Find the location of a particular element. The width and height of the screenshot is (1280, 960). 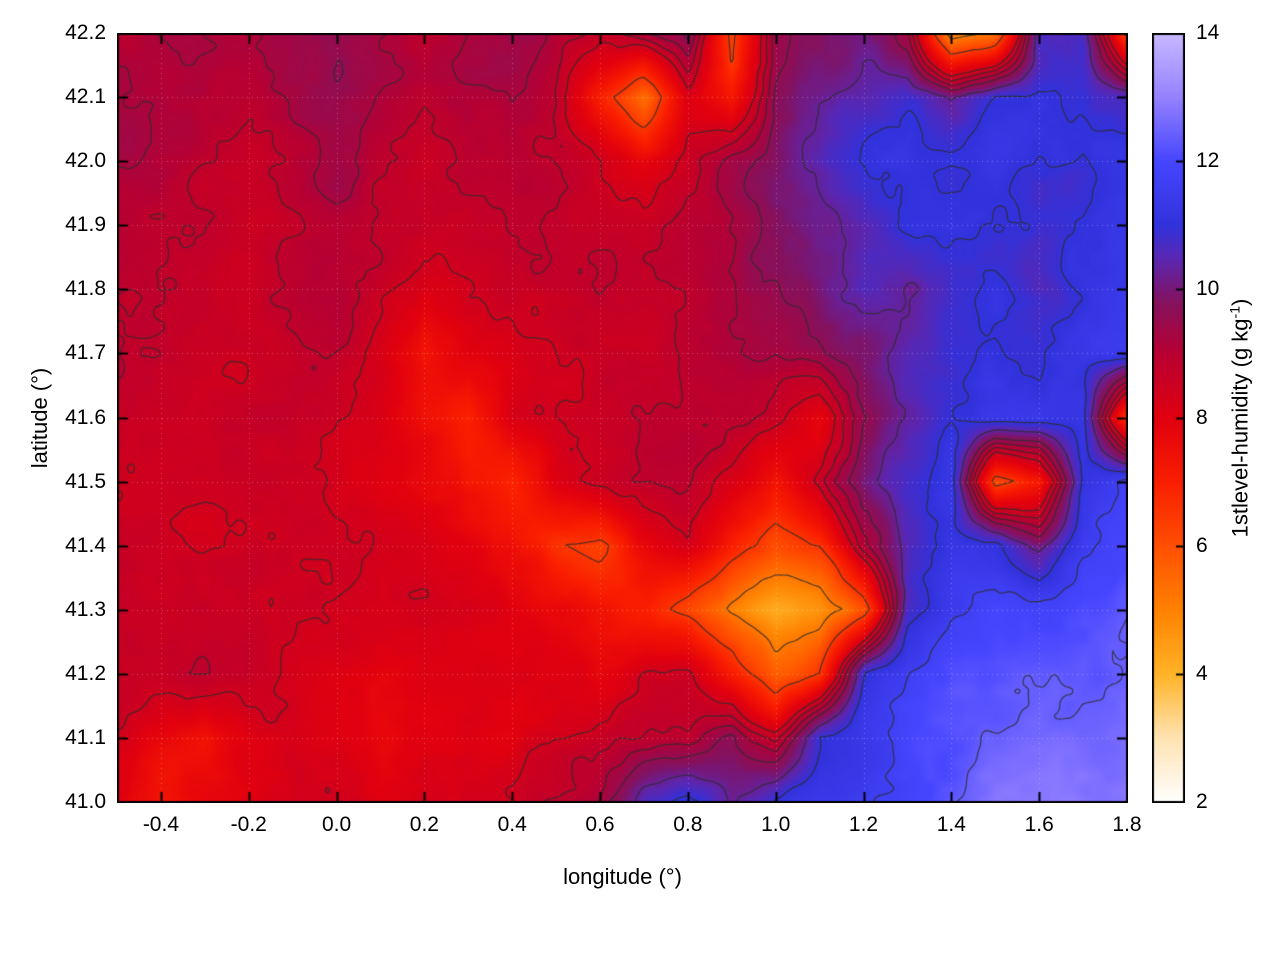

y-tick-label: 41.7 is located at coordinates (85, 353).